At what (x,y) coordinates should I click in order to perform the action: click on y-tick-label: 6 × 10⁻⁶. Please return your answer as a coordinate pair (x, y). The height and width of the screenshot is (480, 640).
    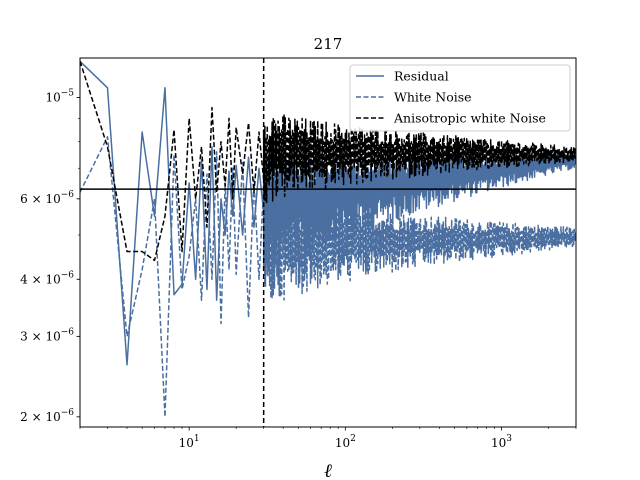
    Looking at the image, I should click on (47, 198).